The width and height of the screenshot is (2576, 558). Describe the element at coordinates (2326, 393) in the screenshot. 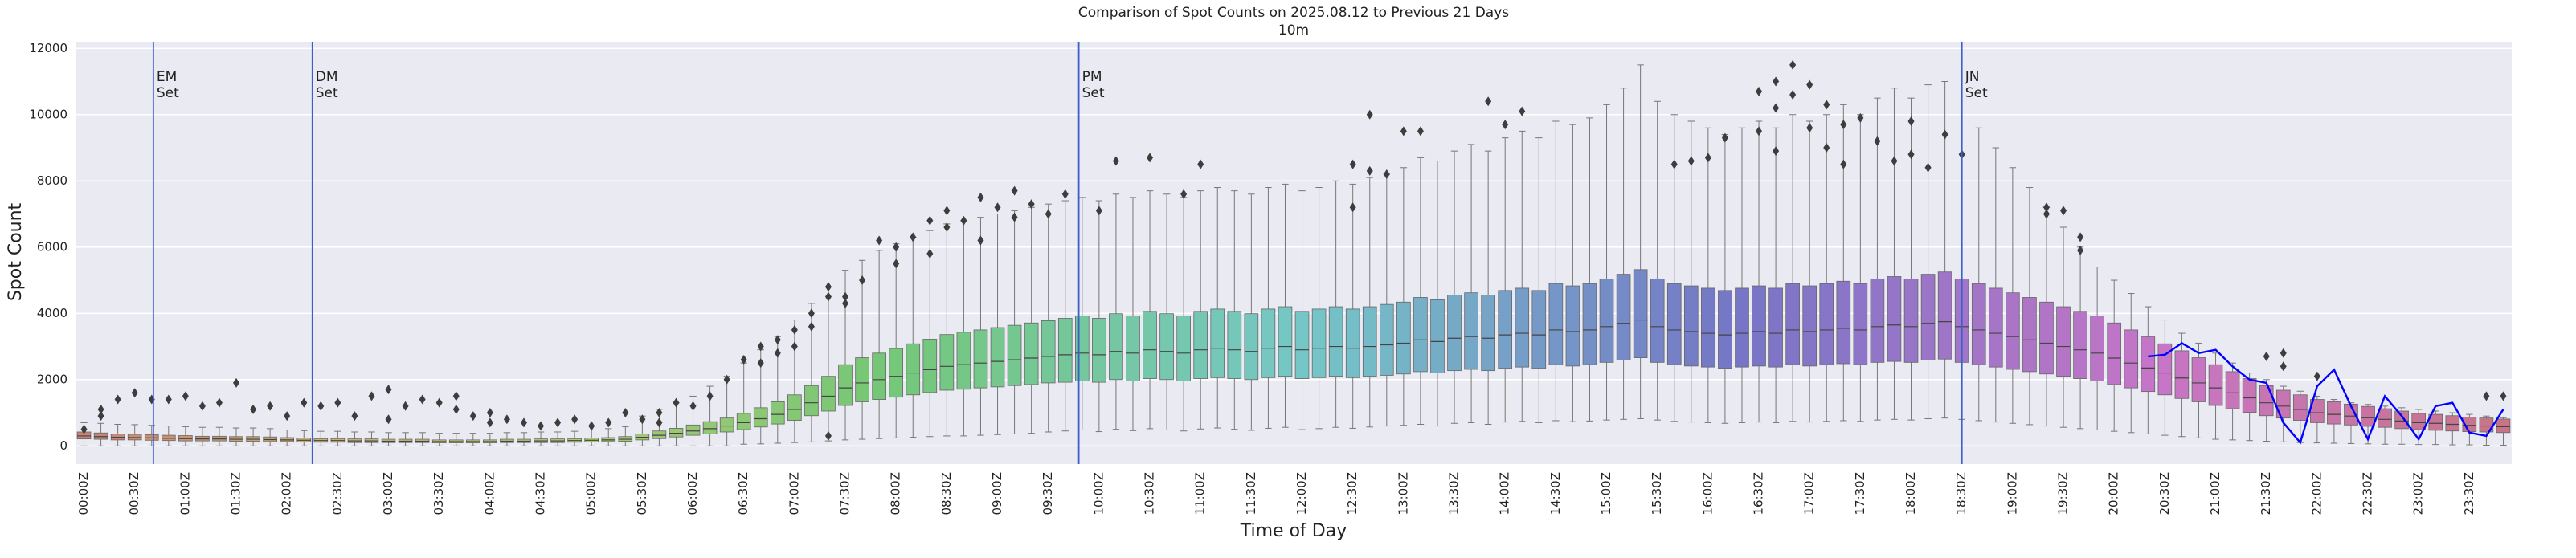

I see `today-line` at that location.